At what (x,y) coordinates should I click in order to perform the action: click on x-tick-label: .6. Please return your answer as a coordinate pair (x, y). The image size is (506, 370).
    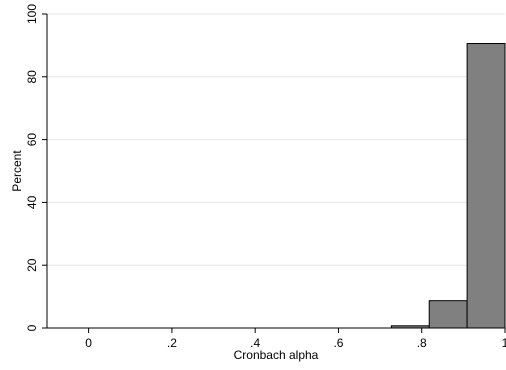
    Looking at the image, I should click on (338, 343).